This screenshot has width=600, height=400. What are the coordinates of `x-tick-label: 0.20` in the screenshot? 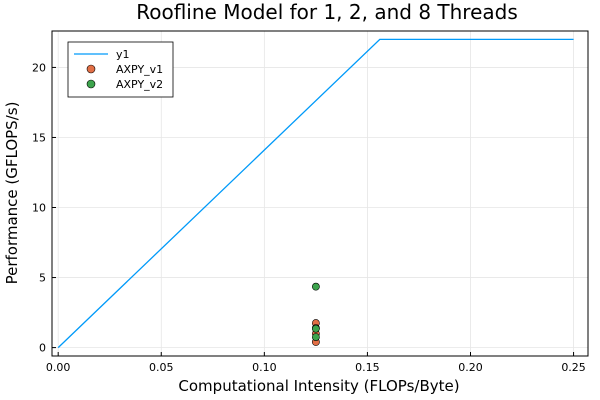 It's located at (470, 367).